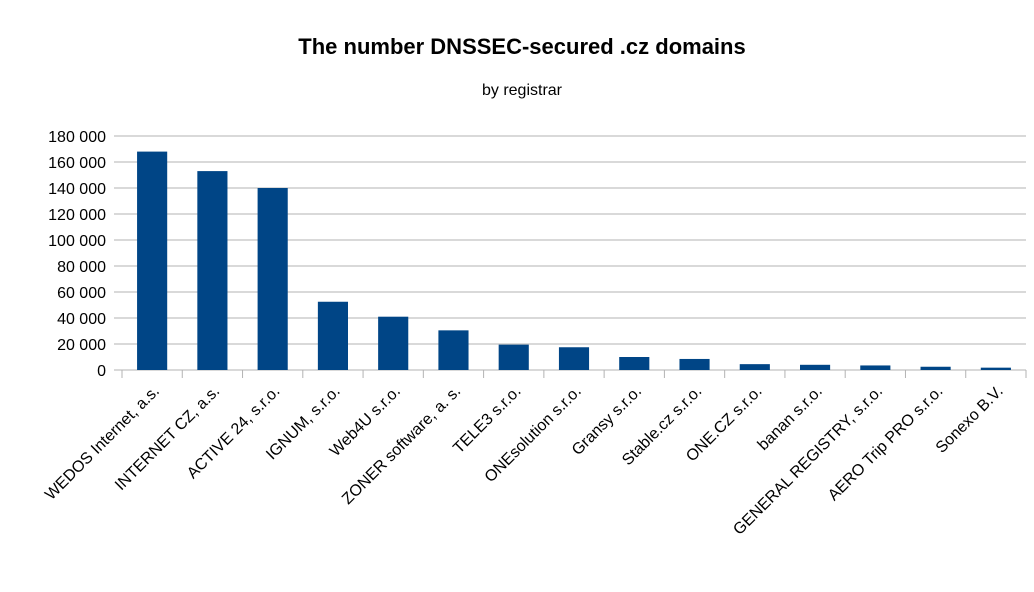 This screenshot has height=592, width=1034. What do you see at coordinates (401, 445) in the screenshot?
I see `x-tick-label: ZONER software, a. s.` at bounding box center [401, 445].